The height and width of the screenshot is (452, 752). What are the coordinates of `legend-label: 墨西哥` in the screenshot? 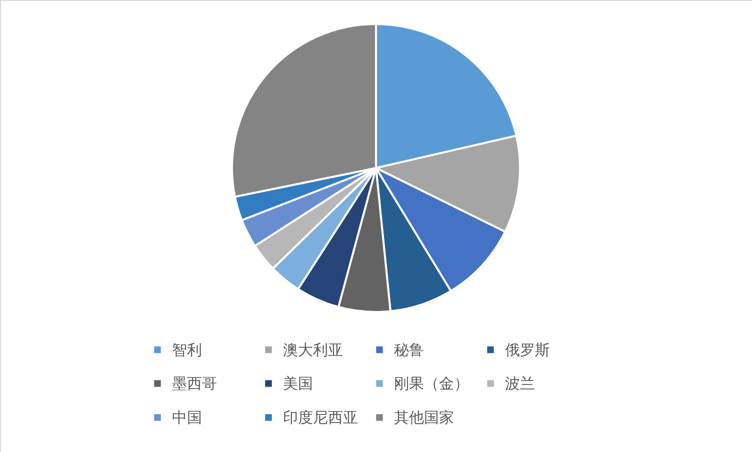 It's located at (194, 383).